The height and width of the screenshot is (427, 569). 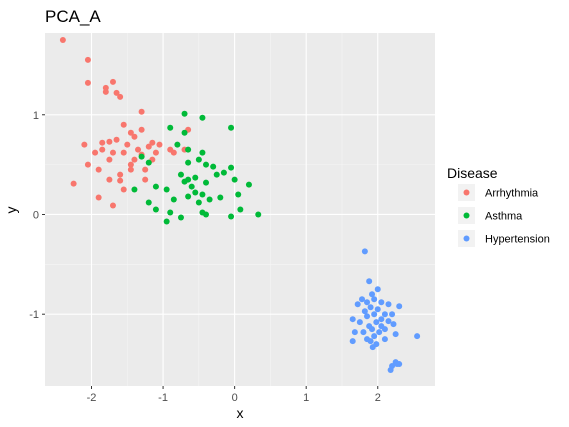 I want to click on chart-title: PCA_A, so click(x=73, y=16).